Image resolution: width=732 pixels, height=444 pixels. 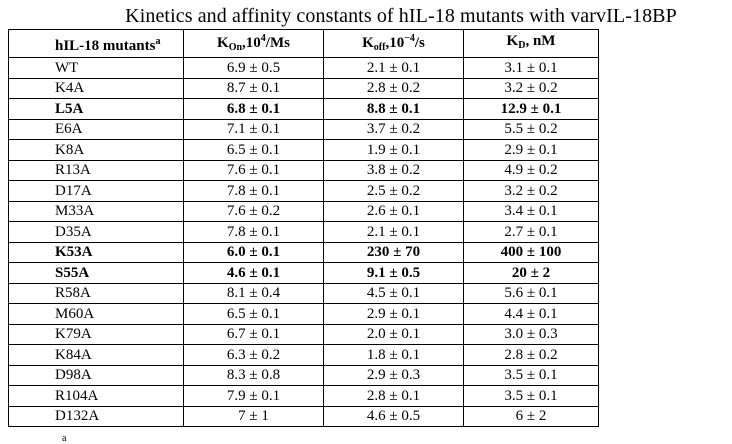 I want to click on cell-kd: 400 ± 100, so click(x=531, y=252).